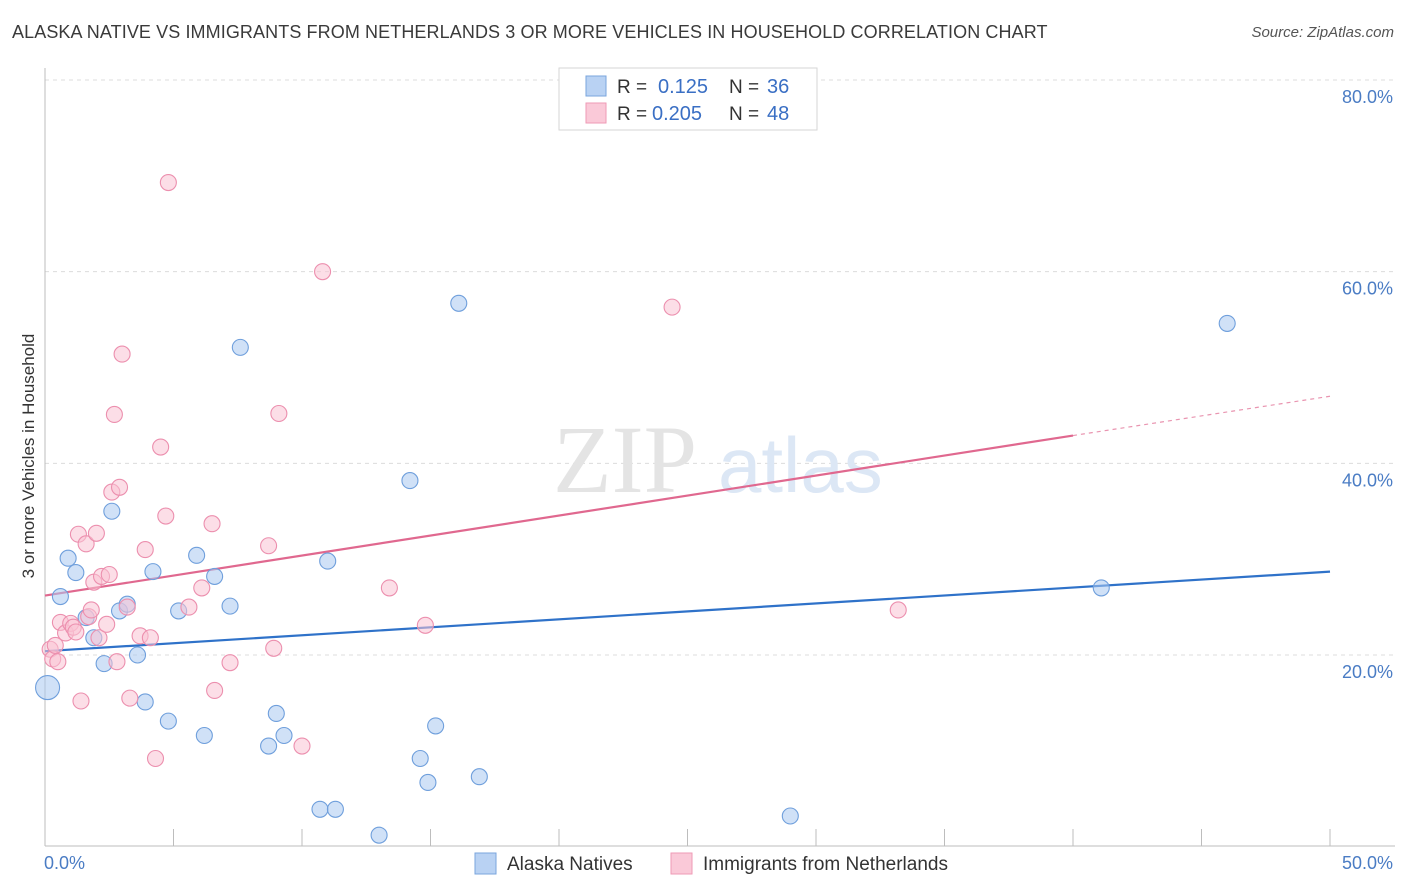 This screenshot has width=1406, height=892. What do you see at coordinates (570, 864) in the screenshot?
I see `bottom-legend-label-alaska: Alaska Natives` at bounding box center [570, 864].